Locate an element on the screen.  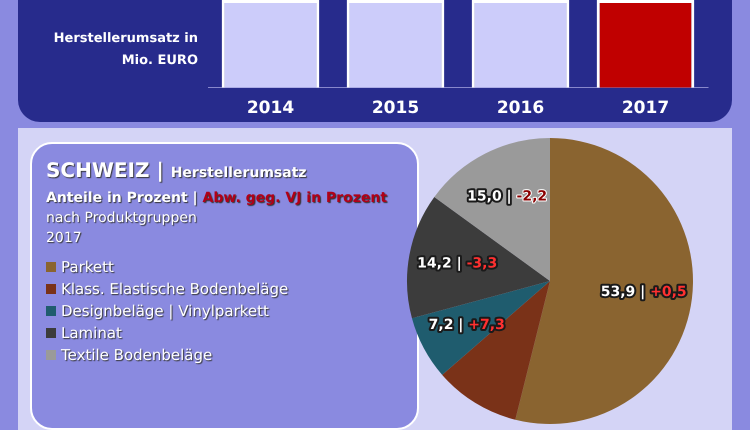
legend-label: Designbeläge | Vinylparkett is located at coordinates (165, 311).